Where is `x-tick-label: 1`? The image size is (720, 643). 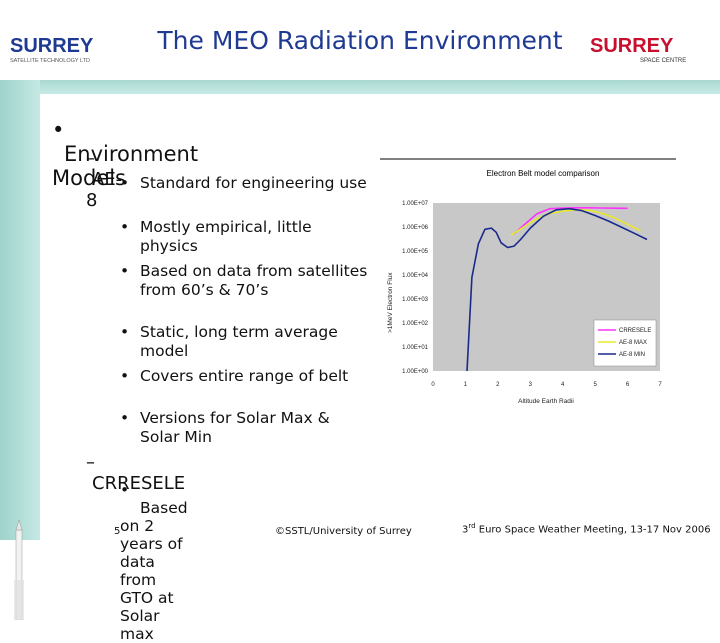
x-tick-label: 1 is located at coordinates (466, 385).